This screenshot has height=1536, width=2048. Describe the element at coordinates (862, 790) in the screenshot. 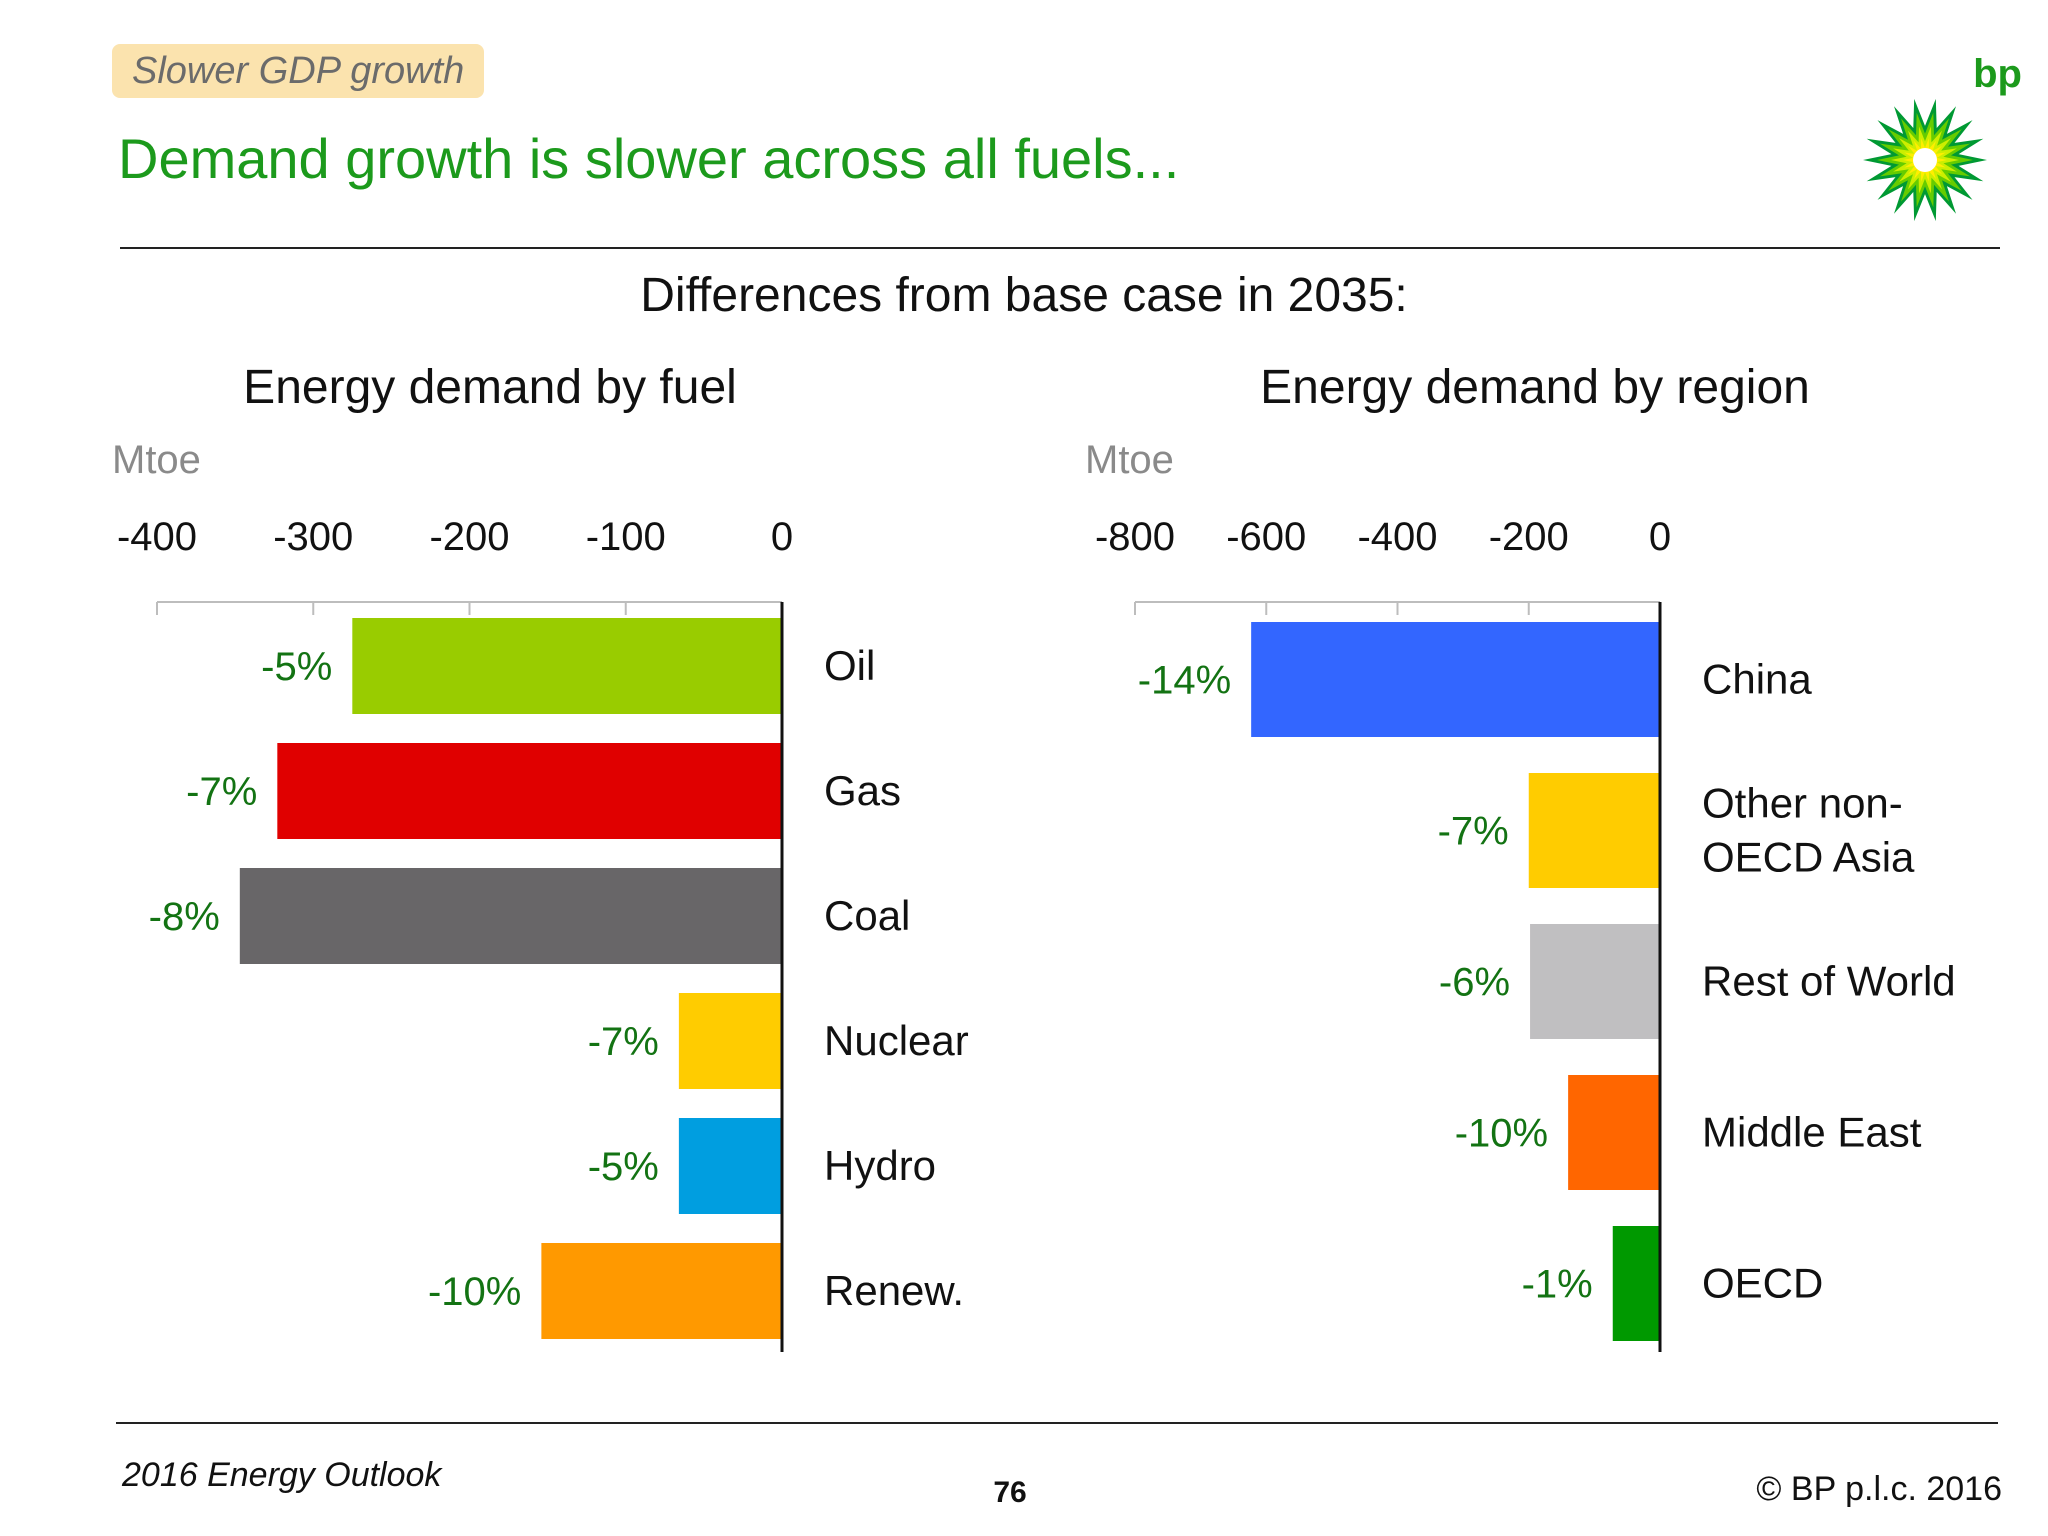

I see `category-label: Gas` at that location.